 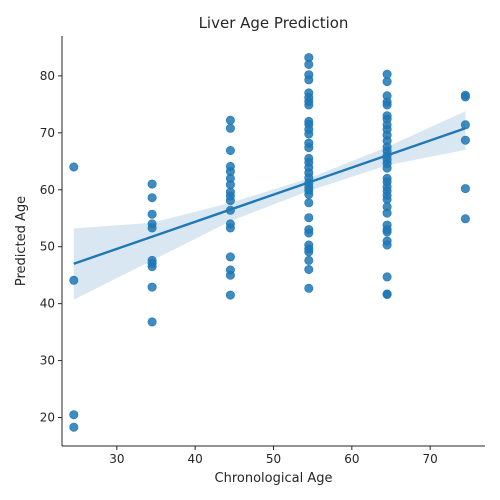 What do you see at coordinates (430, 459) in the screenshot?
I see `x-tick-label: 70` at bounding box center [430, 459].